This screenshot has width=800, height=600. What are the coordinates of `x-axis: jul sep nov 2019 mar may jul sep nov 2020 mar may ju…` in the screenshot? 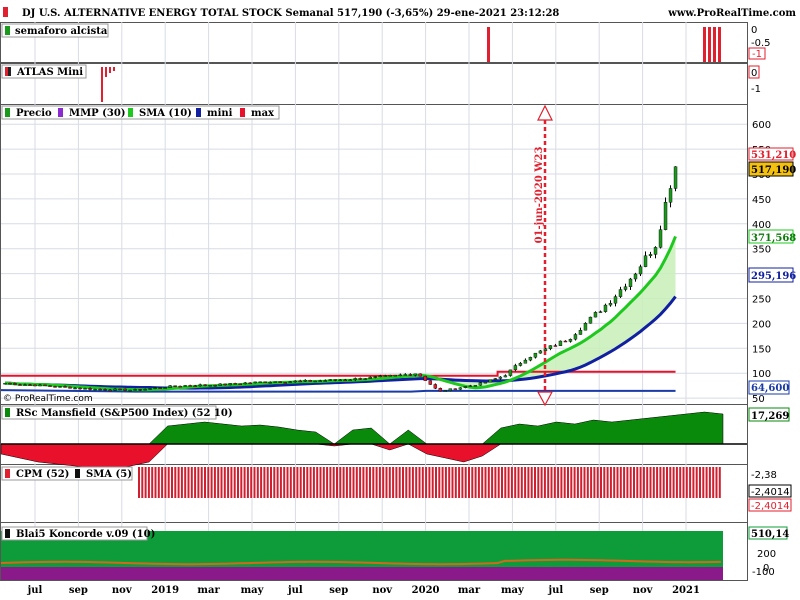 It's located at (363, 590).